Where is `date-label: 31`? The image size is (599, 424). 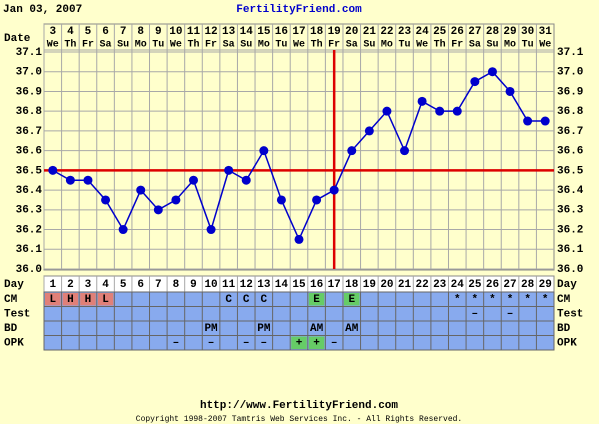
date-label: 31 is located at coordinates (546, 32).